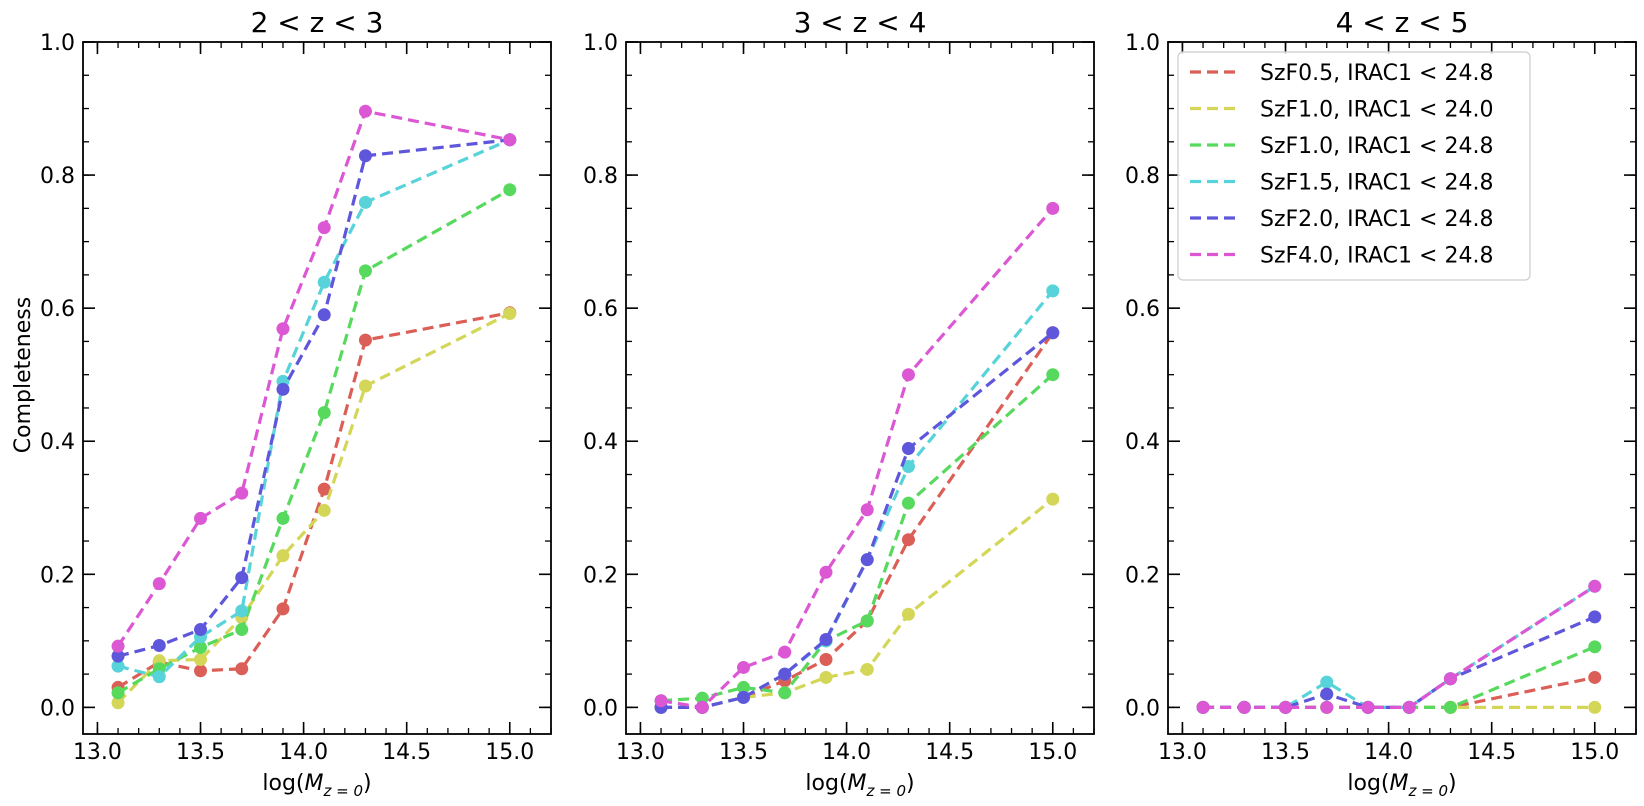 This screenshot has width=1644, height=806. Describe the element at coordinates (1376, 183) in the screenshot. I see `legend-label: SzF1.5, IRAC1 < 24.8` at that location.